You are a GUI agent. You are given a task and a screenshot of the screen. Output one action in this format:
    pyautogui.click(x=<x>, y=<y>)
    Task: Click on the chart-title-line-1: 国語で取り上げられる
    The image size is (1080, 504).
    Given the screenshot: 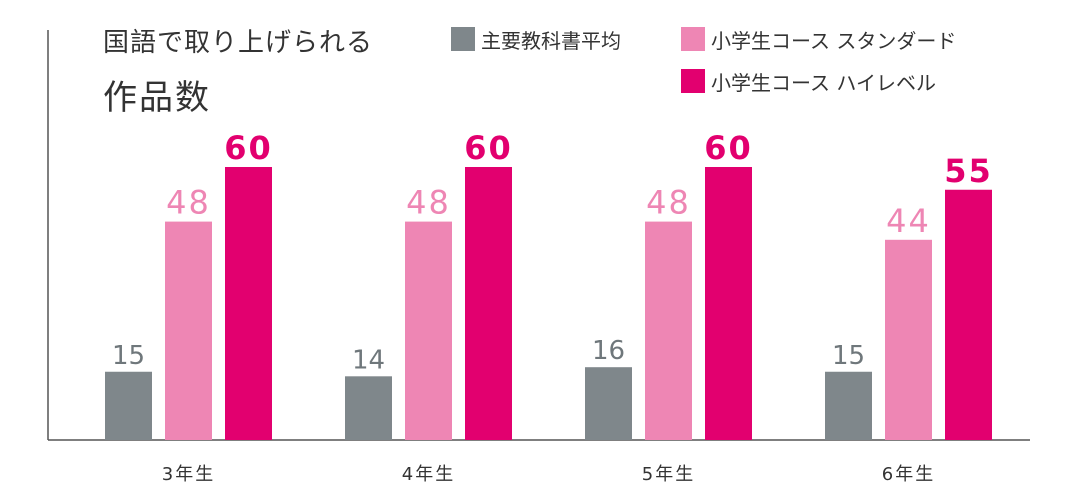 What is the action you would take?
    pyautogui.click(x=238, y=43)
    